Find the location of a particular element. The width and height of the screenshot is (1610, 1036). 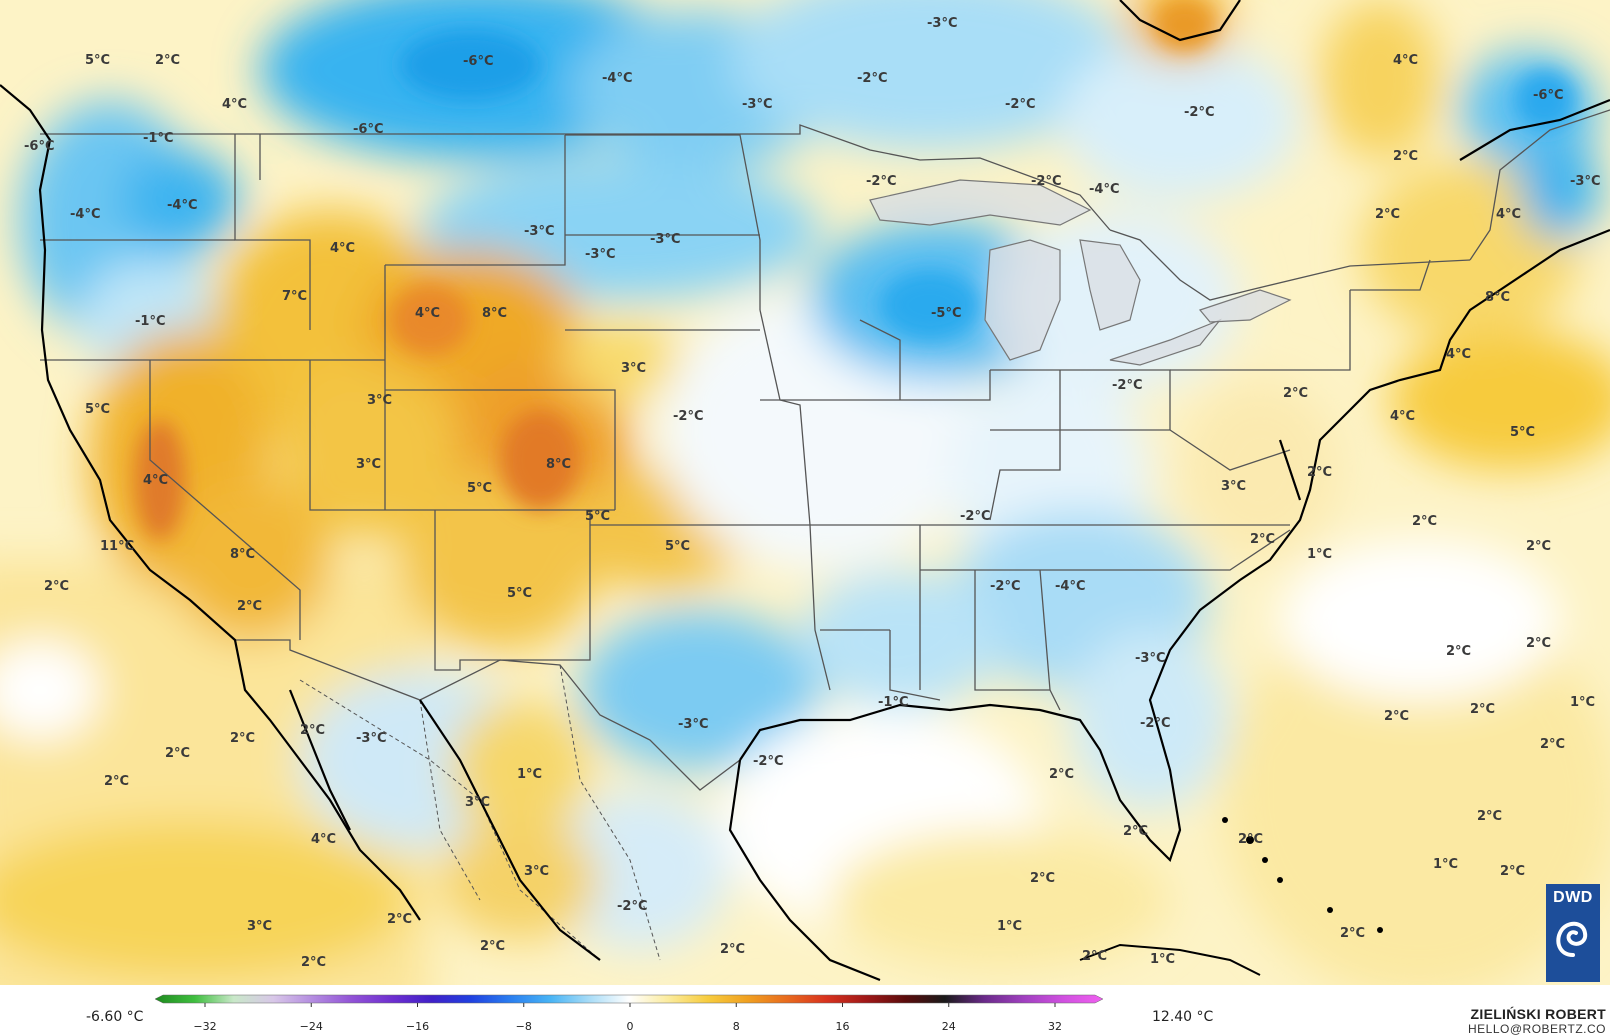

dwd-logo: DWD is located at coordinates (1573, 933).